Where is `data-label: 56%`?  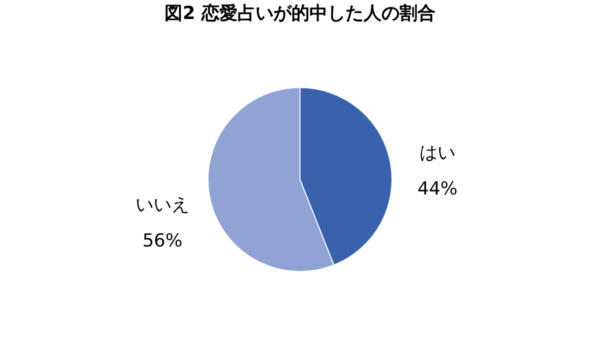 data-label: 56% is located at coordinates (162, 241).